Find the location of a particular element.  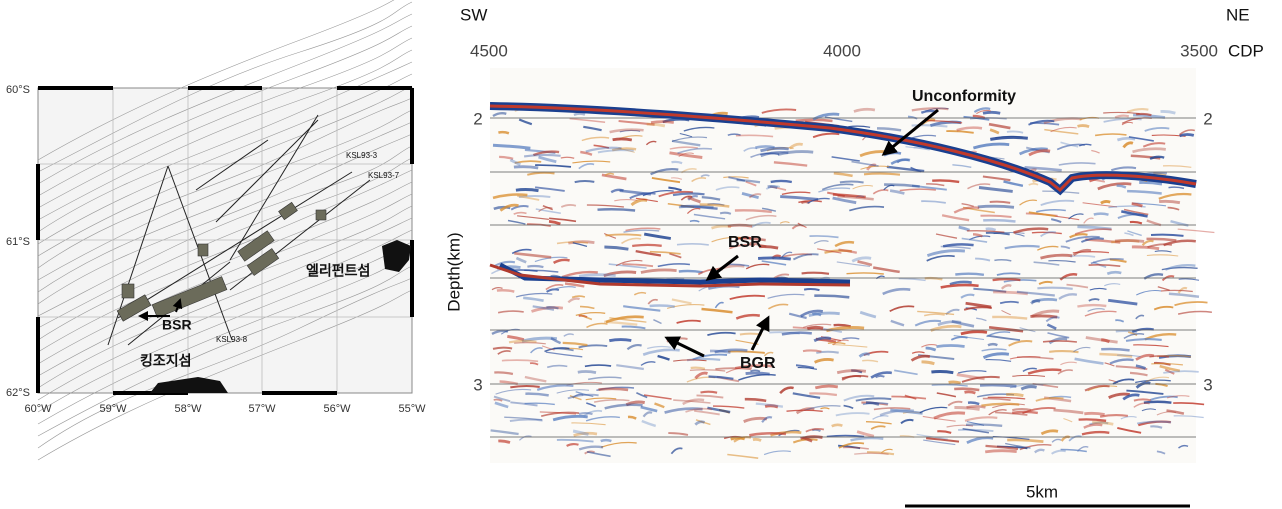

lon-label: 60°W is located at coordinates (38, 409).